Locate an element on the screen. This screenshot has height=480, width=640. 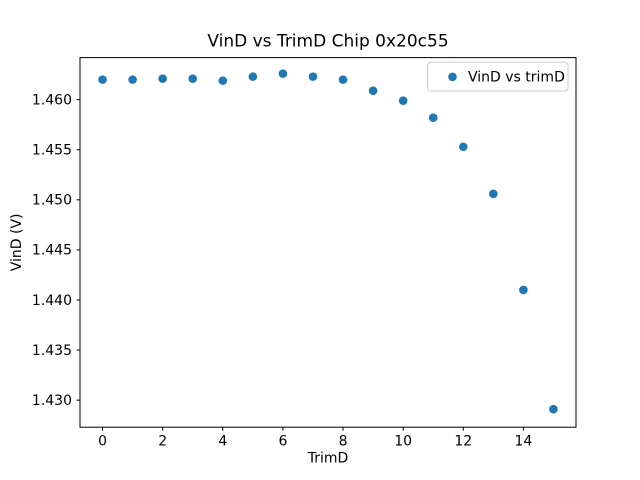
x-axis-ticks: 0 2 4 6 8 10 12 14 is located at coordinates (315, 438).